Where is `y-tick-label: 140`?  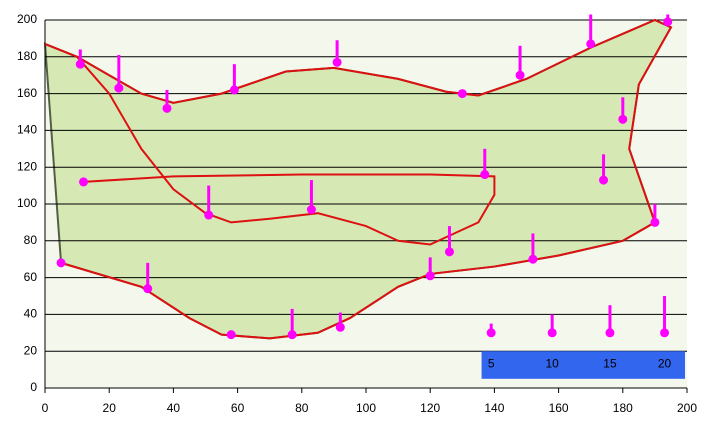
y-tick-label: 140 is located at coordinates (27, 130).